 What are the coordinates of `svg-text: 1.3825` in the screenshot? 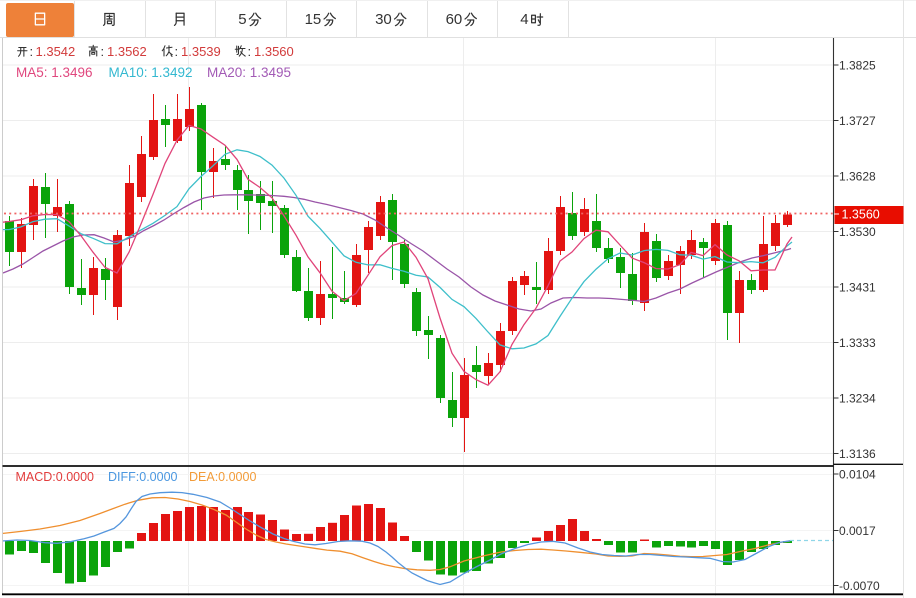 It's located at (857, 66).